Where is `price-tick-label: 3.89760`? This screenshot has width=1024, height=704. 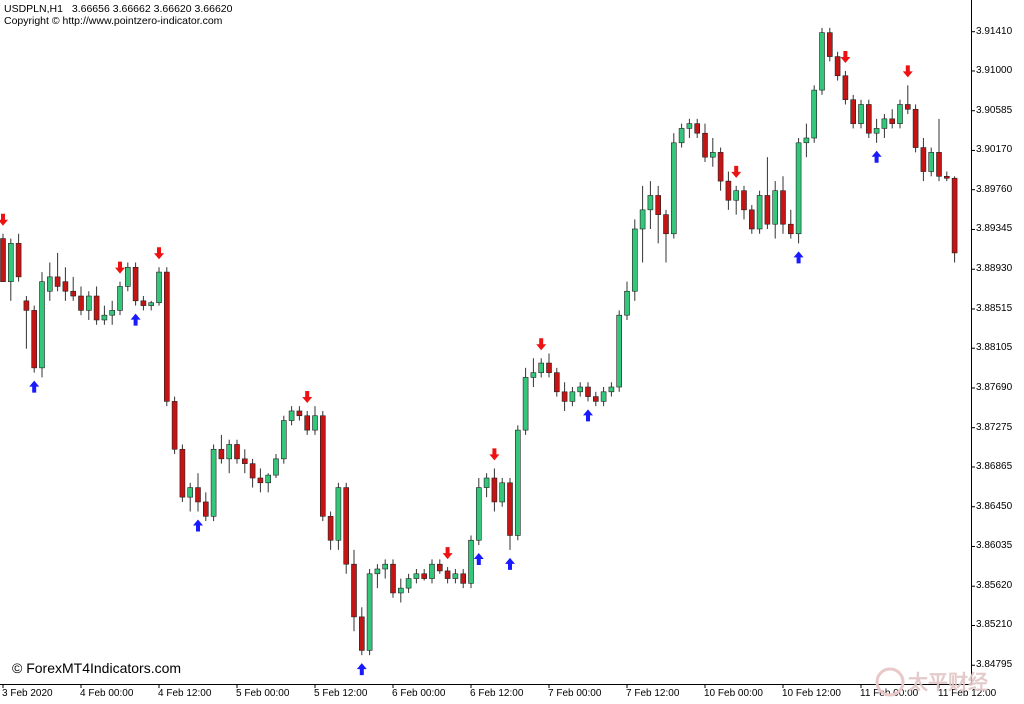
price-tick-label: 3.89760 is located at coordinates (994, 189).